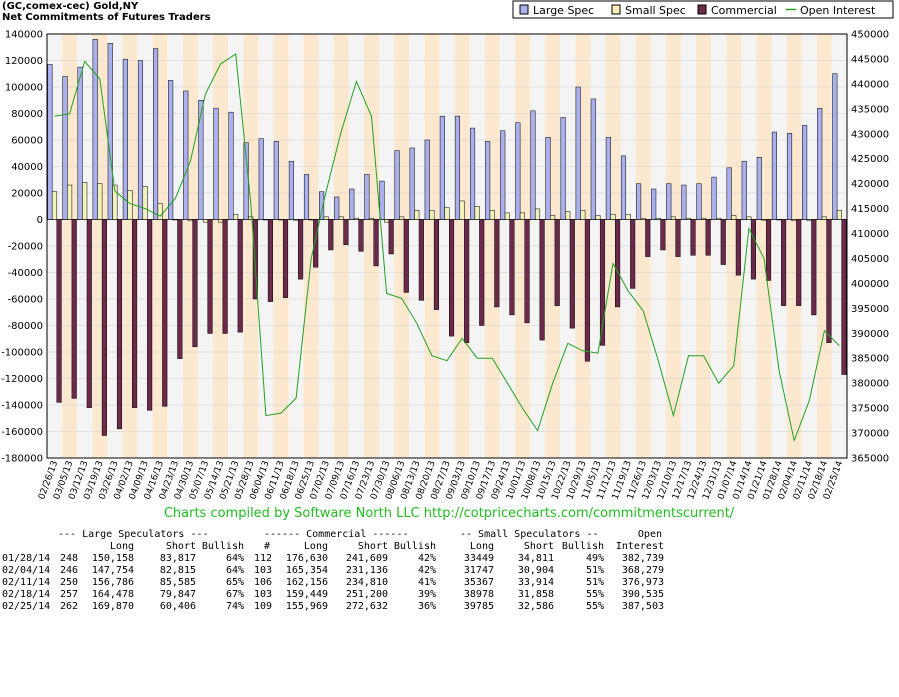  What do you see at coordinates (315, 546) in the screenshot?
I see `col-comm-long: Long` at bounding box center [315, 546].